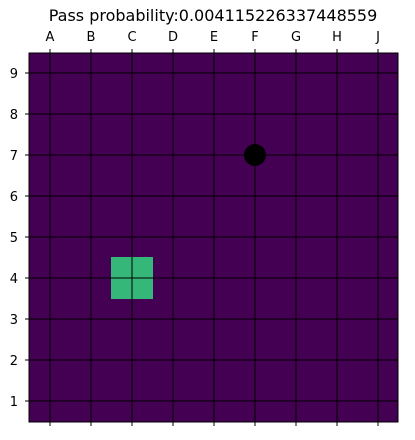  What do you see at coordinates (14, 115) in the screenshot?
I see `row-label-8: 8` at bounding box center [14, 115].